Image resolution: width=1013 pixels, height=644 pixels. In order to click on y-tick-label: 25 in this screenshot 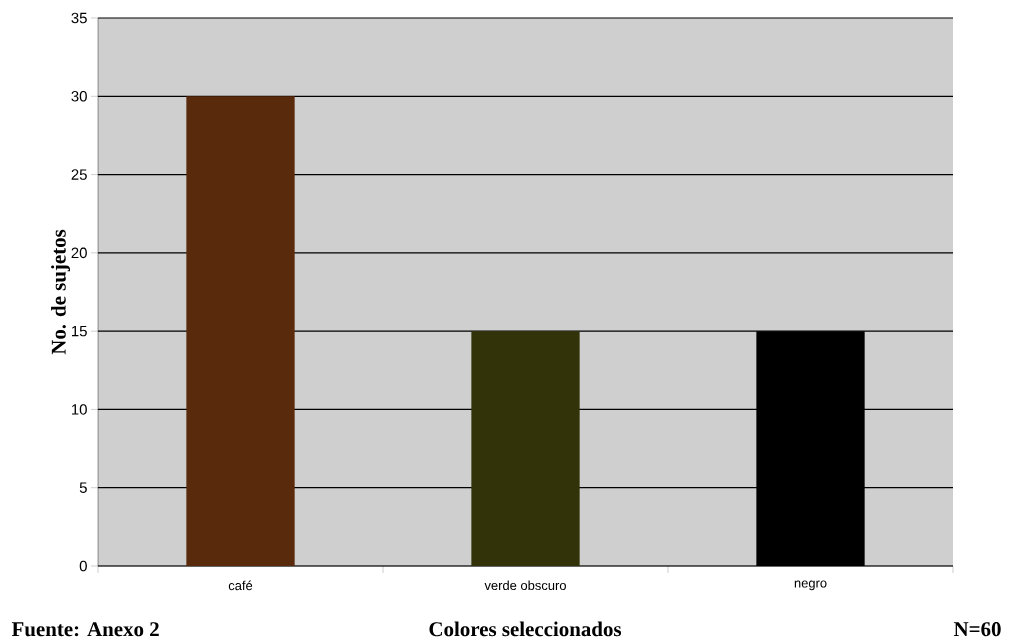, I will do `click(79, 174)`.